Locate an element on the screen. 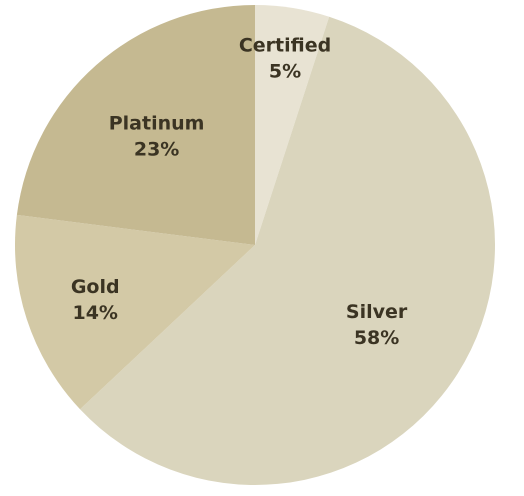 Image resolution: width=524 pixels, height=496 pixels. slice-label-platinum: Platinum is located at coordinates (157, 123).